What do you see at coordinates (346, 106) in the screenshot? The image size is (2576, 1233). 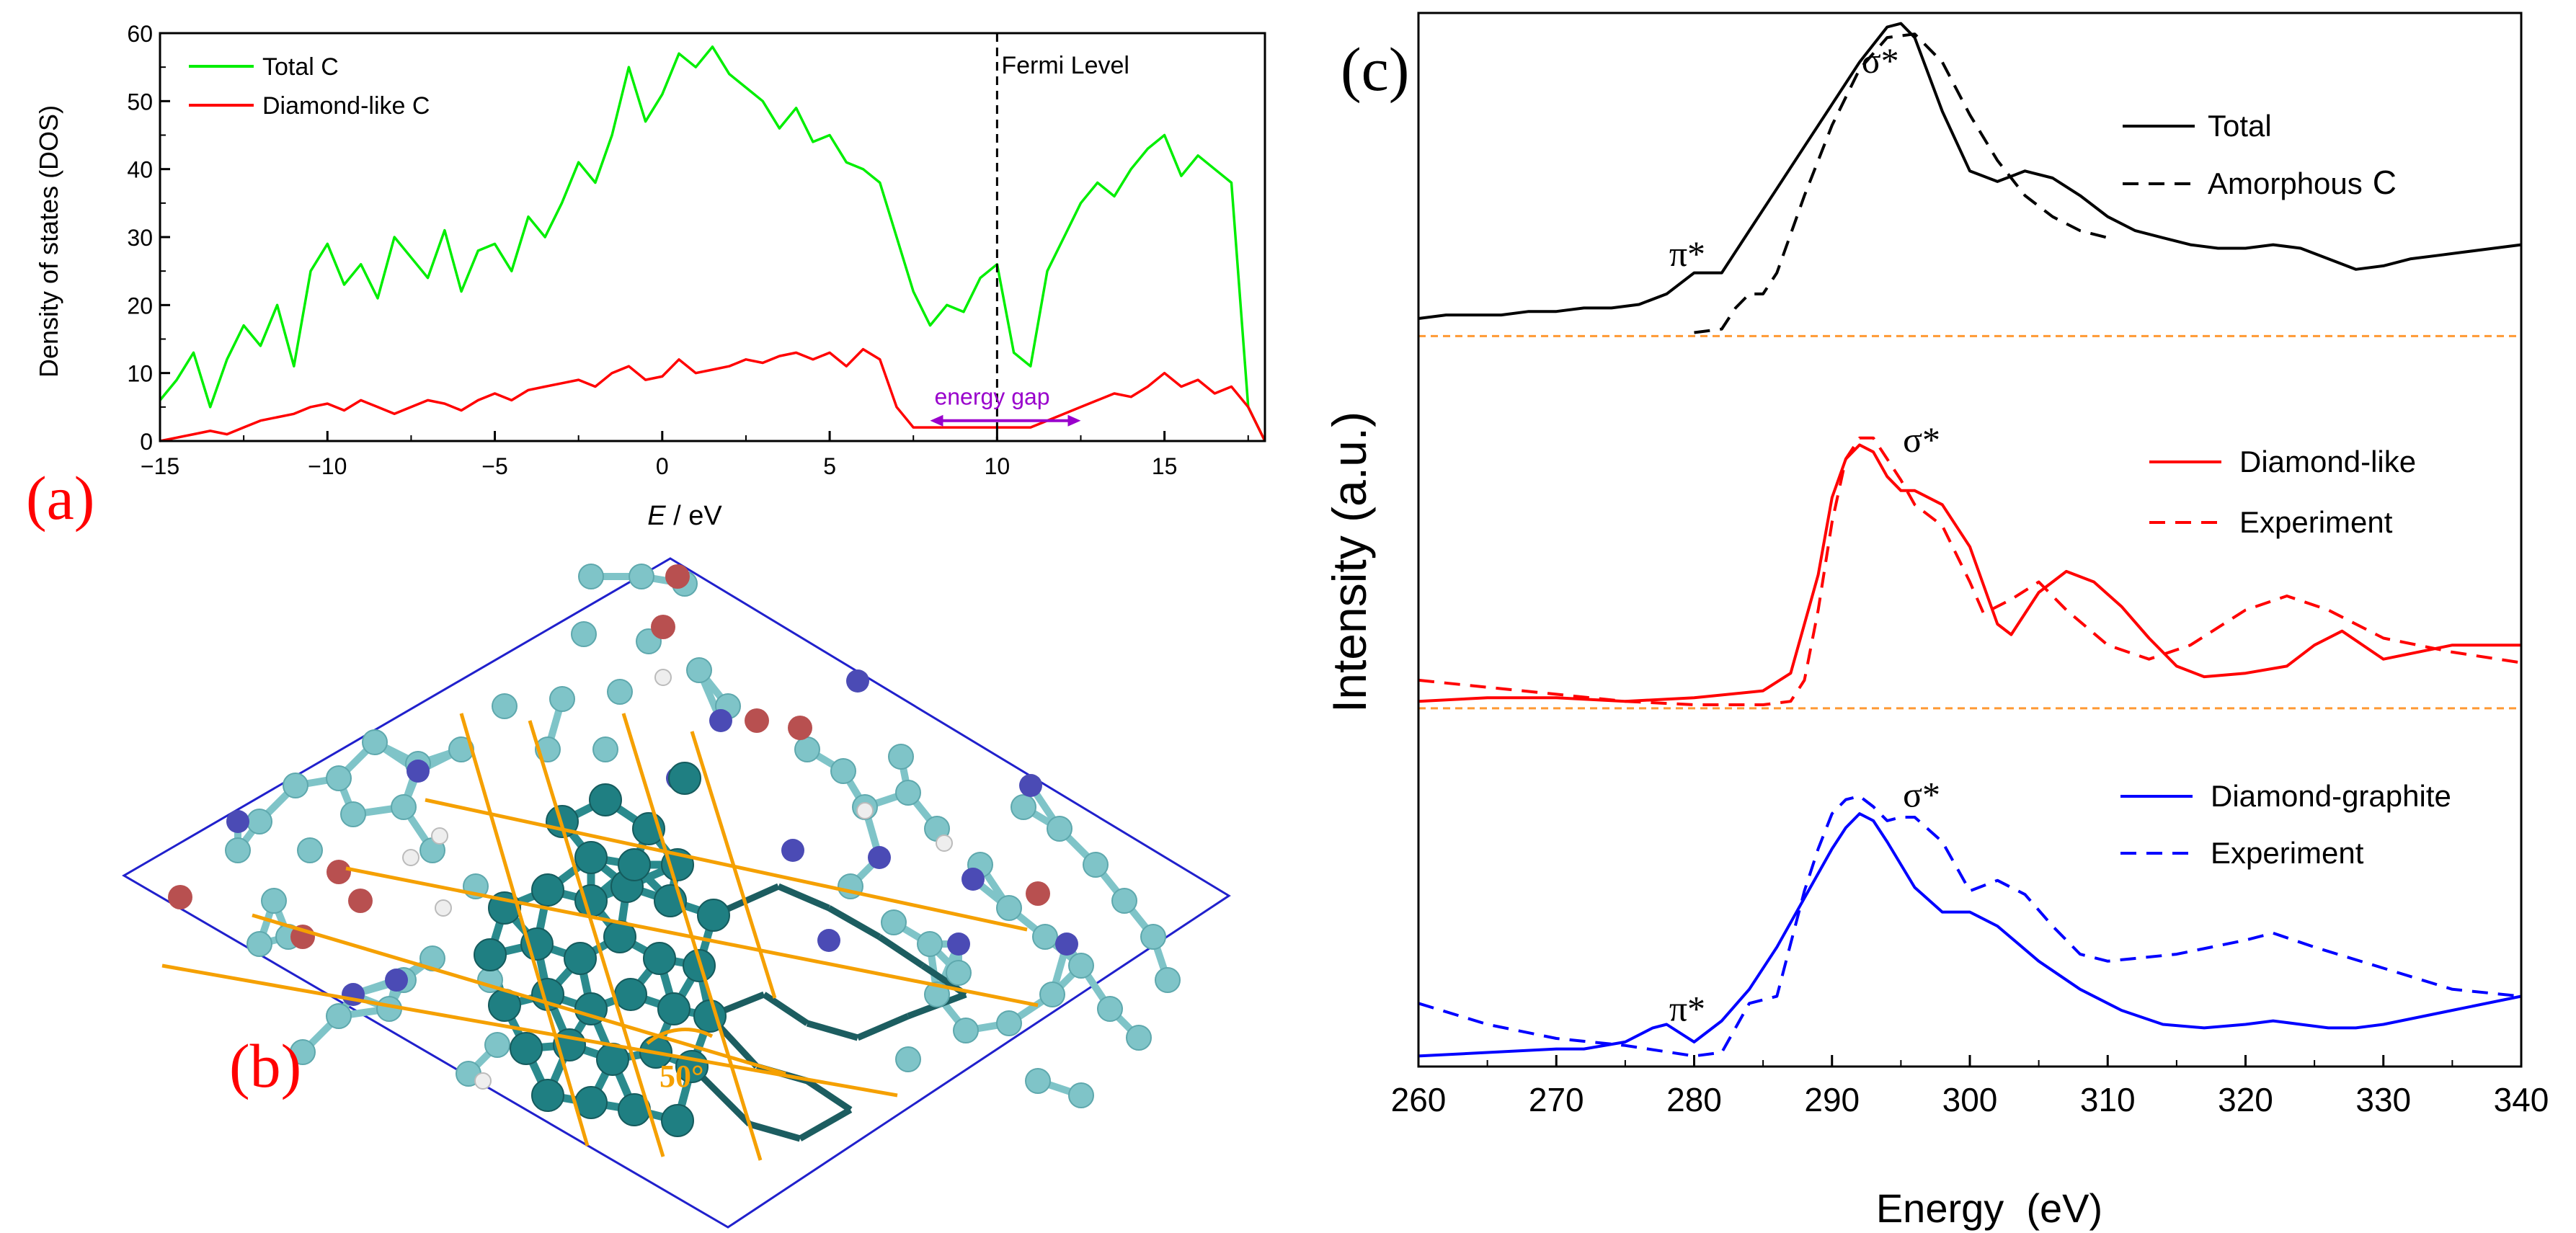 I see `legend-label-diamond-like-c: Diamond-like C` at bounding box center [346, 106].